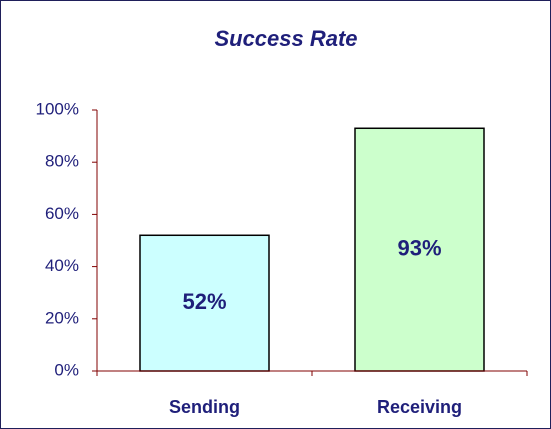 Image resolution: width=551 pixels, height=429 pixels. What do you see at coordinates (62, 265) in the screenshot?
I see `y-tick-label: 40%` at bounding box center [62, 265].